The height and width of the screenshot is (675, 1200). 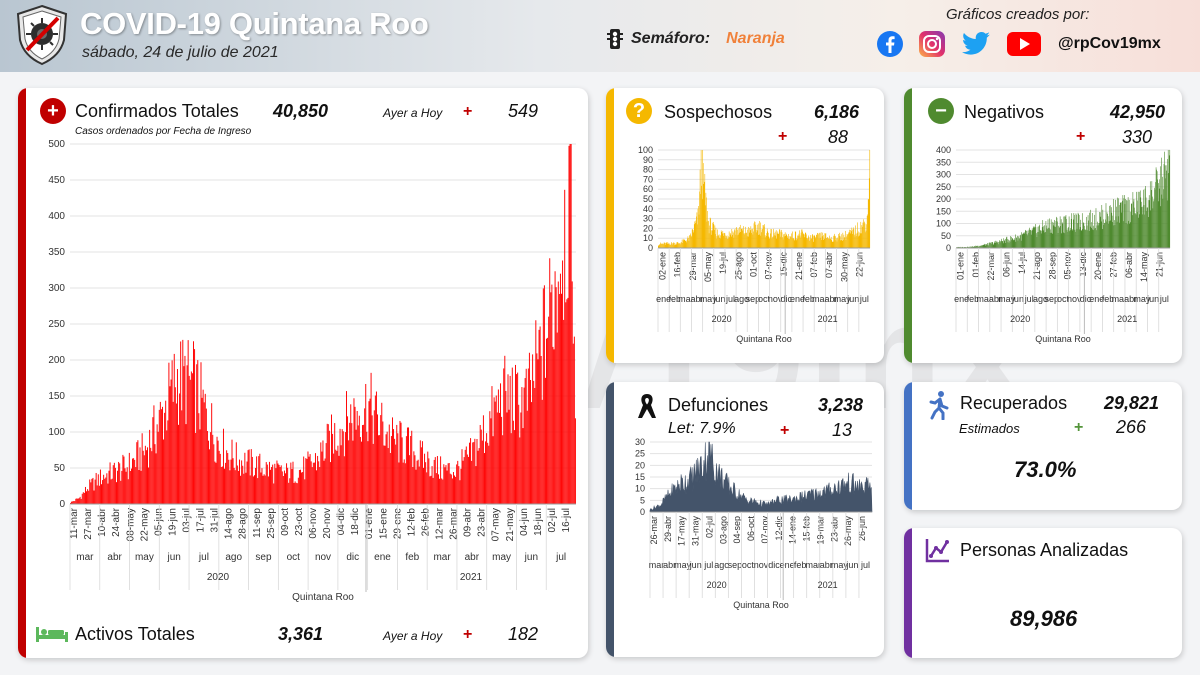 What do you see at coordinates (355, 521) in the screenshot?
I see `x-tick-label: 18-dic` at bounding box center [355, 521].